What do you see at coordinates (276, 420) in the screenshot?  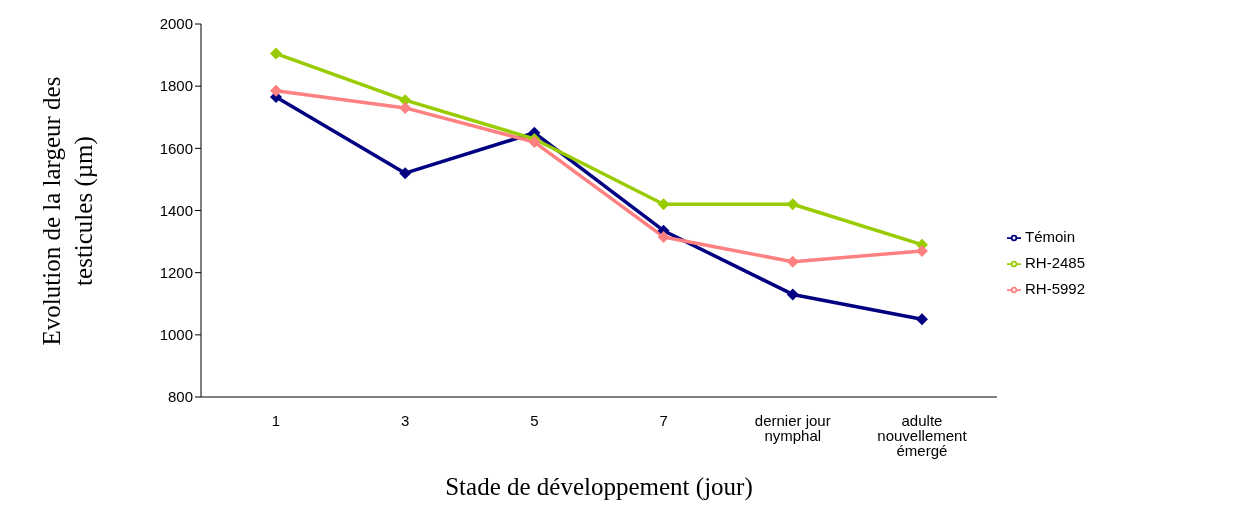 I see `x-tick-label: 1` at bounding box center [276, 420].